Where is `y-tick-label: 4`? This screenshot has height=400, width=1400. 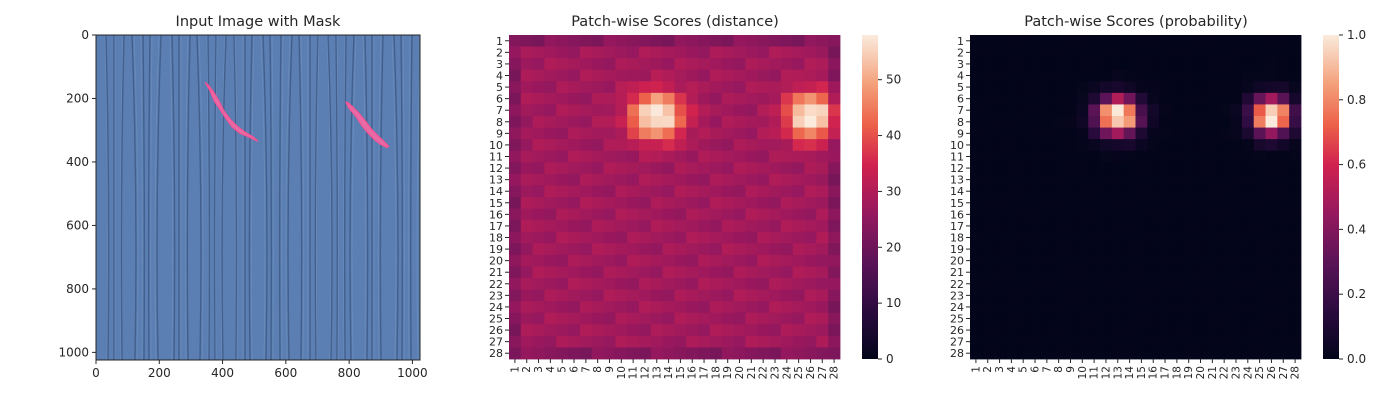 y-tick-label: 4 is located at coordinates (960, 76).